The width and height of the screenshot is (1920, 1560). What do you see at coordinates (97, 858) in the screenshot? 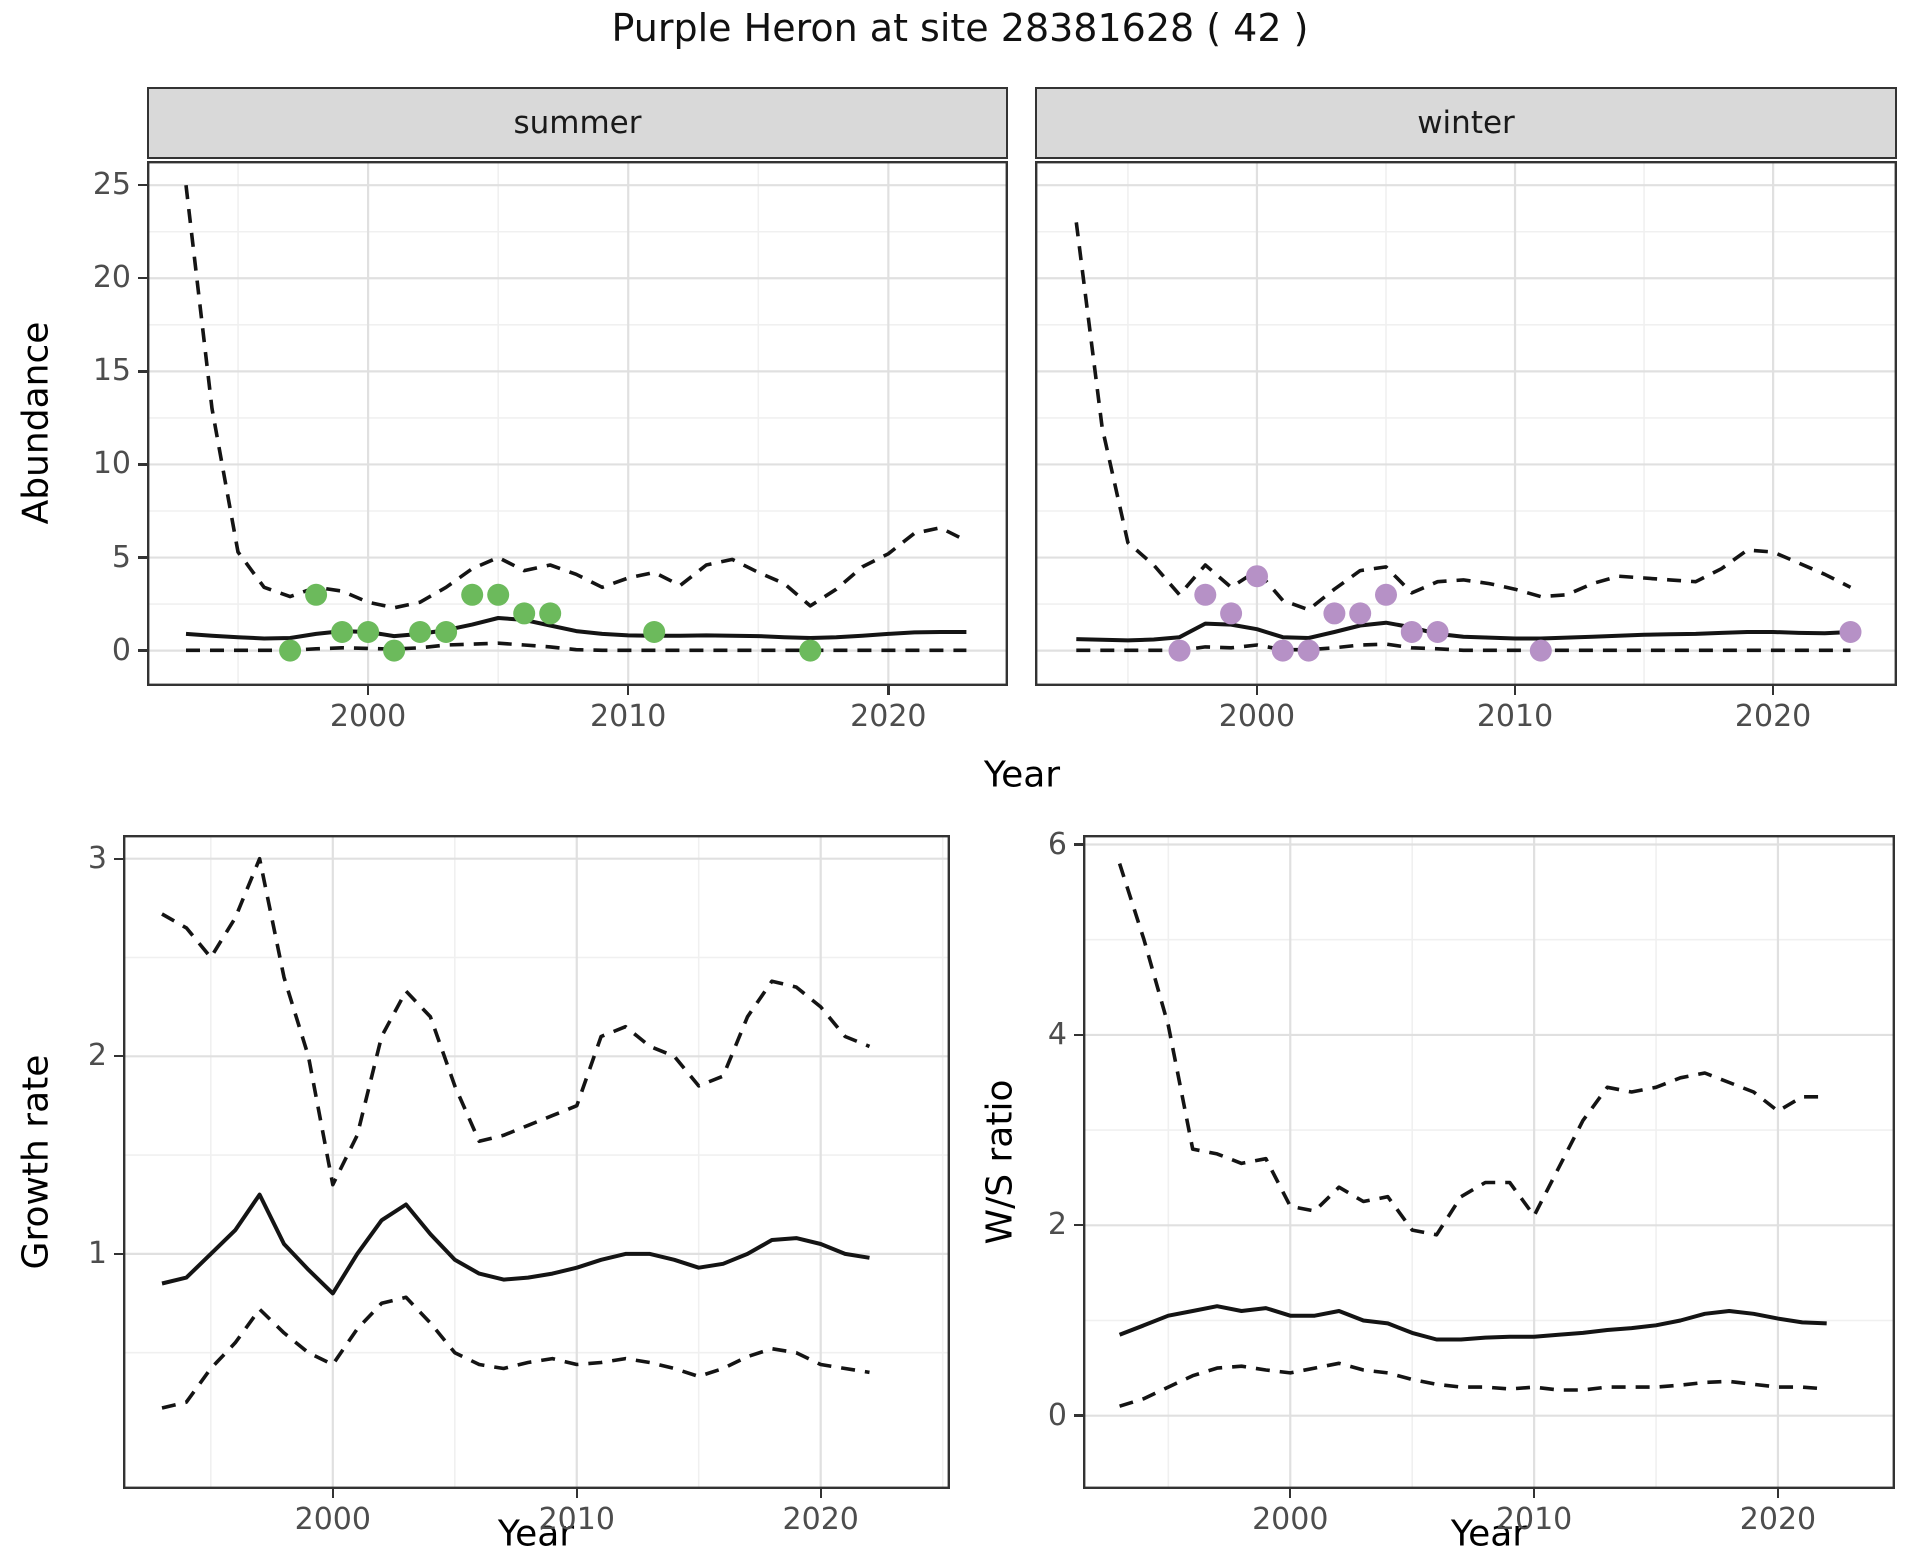
I see `y-tick-label: 3` at bounding box center [97, 858].